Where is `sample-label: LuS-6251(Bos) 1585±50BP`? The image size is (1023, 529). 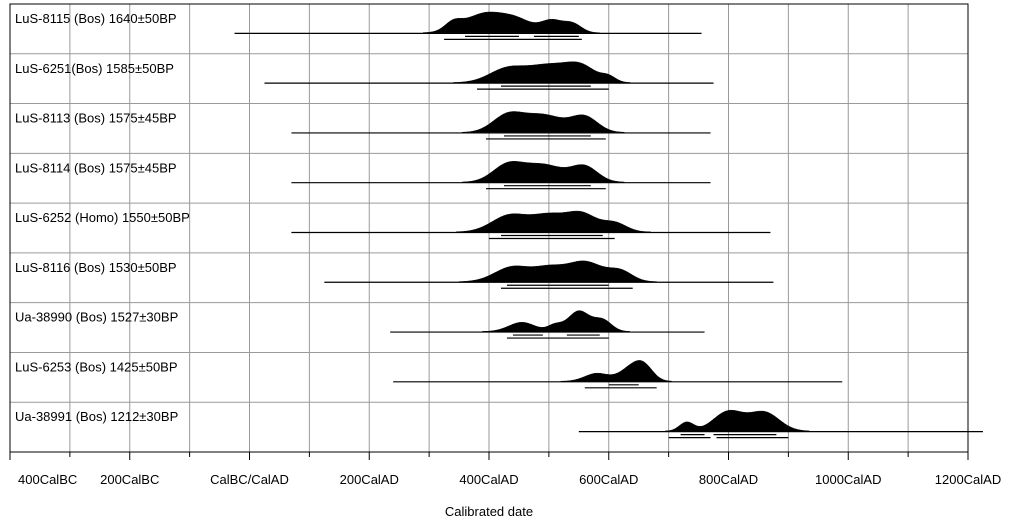
sample-label: LuS-6251(Bos) 1585±50BP is located at coordinates (94, 68).